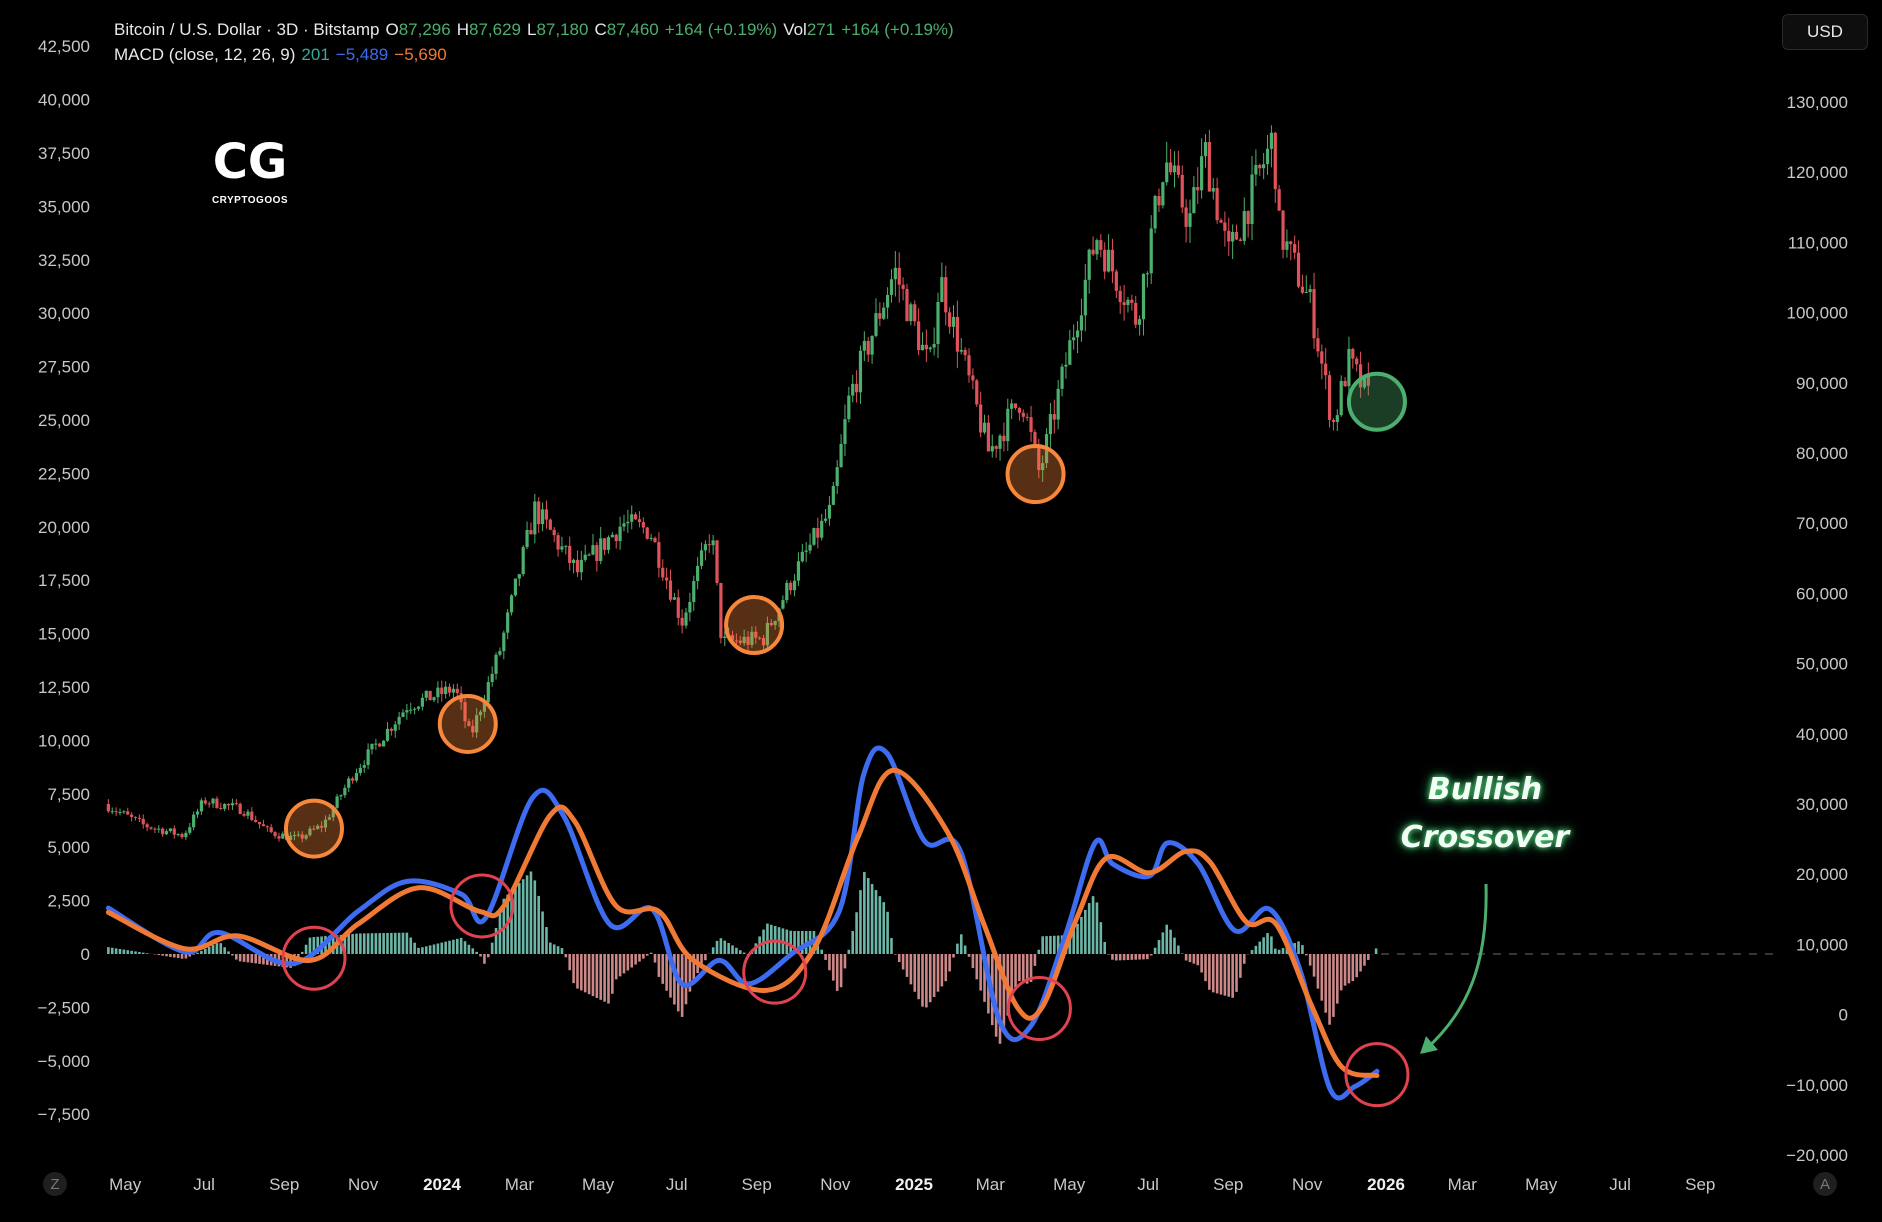 The height and width of the screenshot is (1222, 1882). I want to click on left-axis-tick: 17,500, so click(64, 580).